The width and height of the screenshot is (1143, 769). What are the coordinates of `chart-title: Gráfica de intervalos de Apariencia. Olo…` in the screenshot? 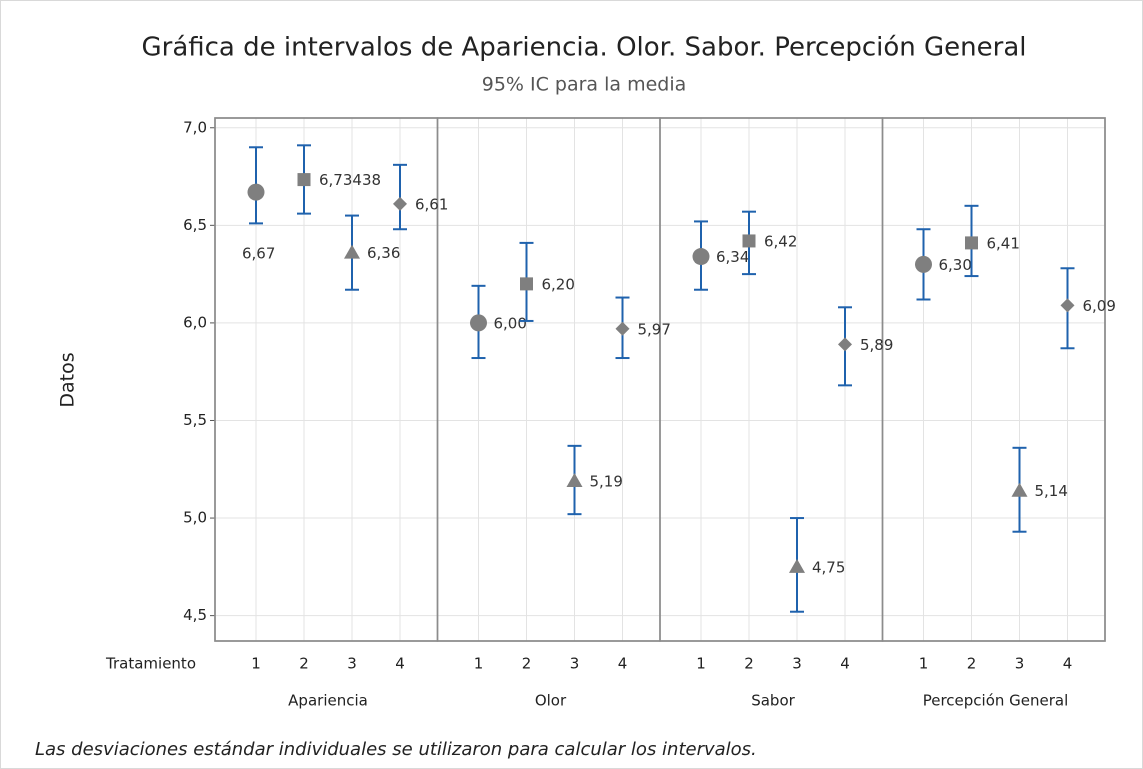 It's located at (583, 48).